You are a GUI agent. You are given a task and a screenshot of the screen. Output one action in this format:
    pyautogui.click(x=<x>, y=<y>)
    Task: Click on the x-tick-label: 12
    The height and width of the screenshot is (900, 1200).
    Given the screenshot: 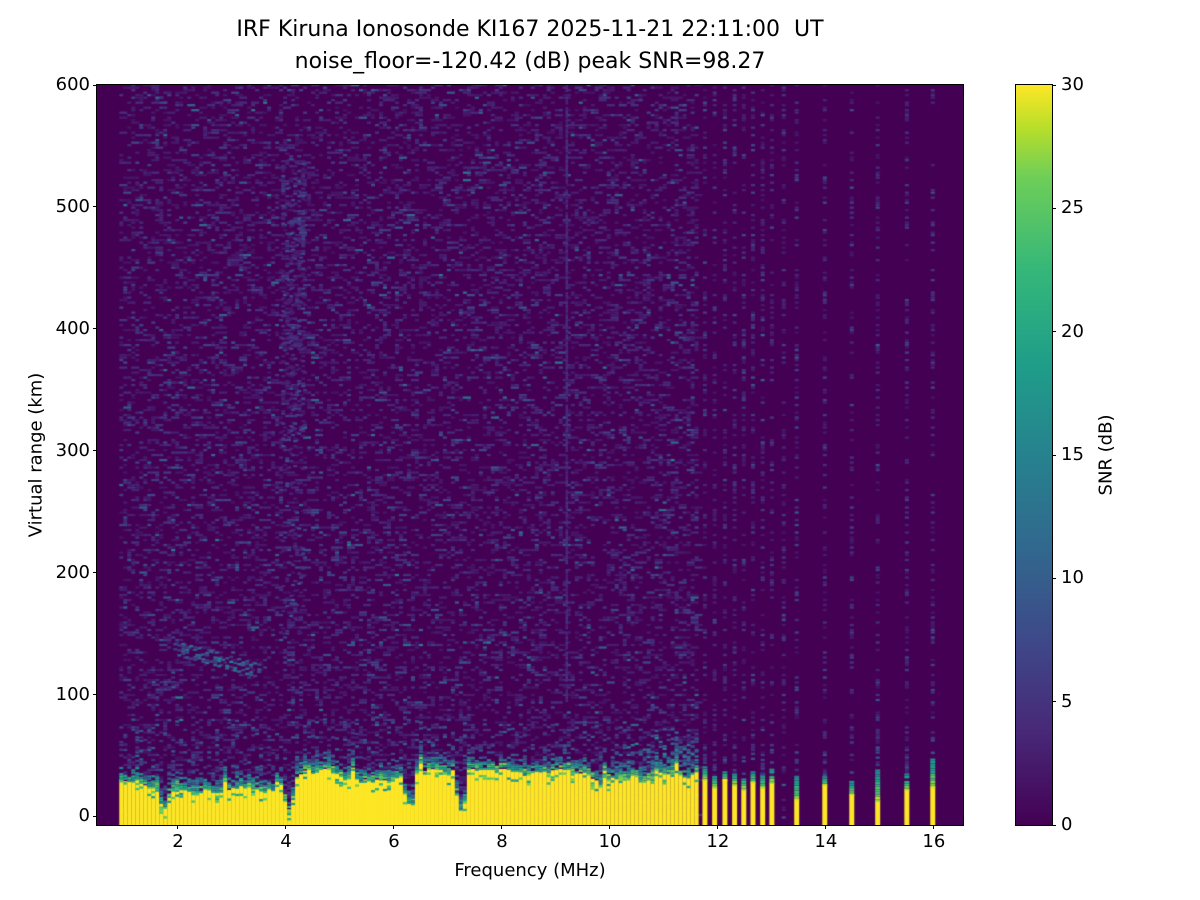 What is the action you would take?
    pyautogui.click(x=718, y=841)
    